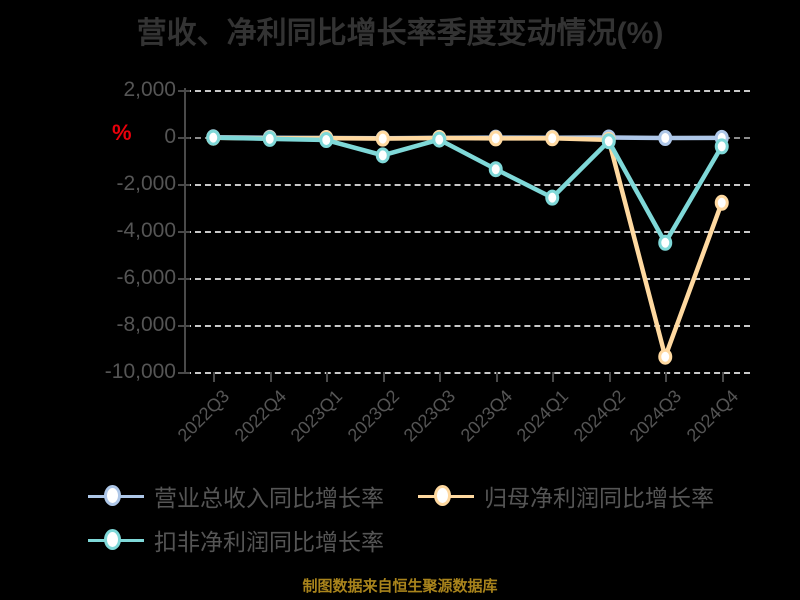 The image size is (800, 600). I want to click on legend-label-deducted-net-profit-growth: 扣非净利润同比增长率, so click(269, 542).